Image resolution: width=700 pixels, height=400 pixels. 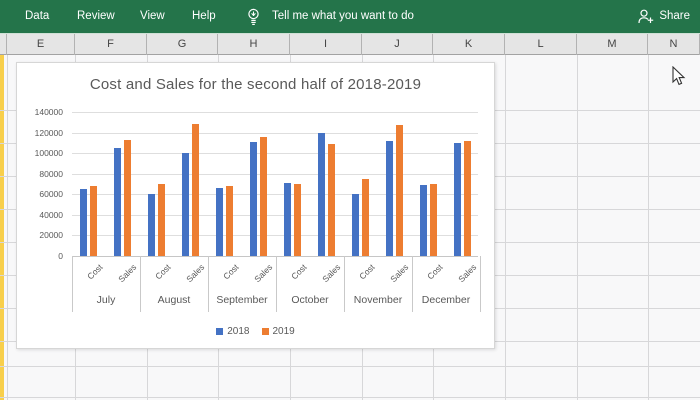 I want to click on mouse-cursor, so click(x=679, y=78).